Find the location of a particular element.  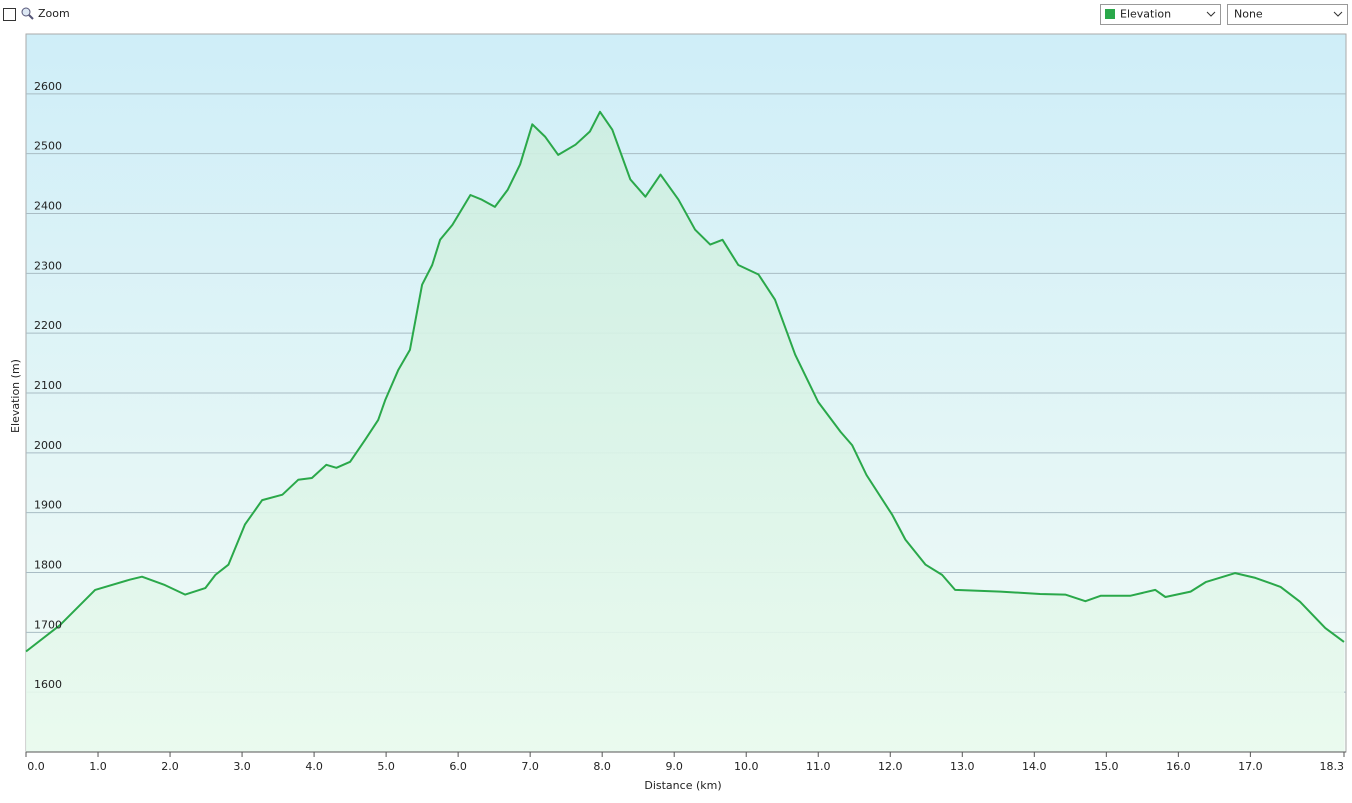

x-tick-label: 14.0 is located at coordinates (1034, 766).